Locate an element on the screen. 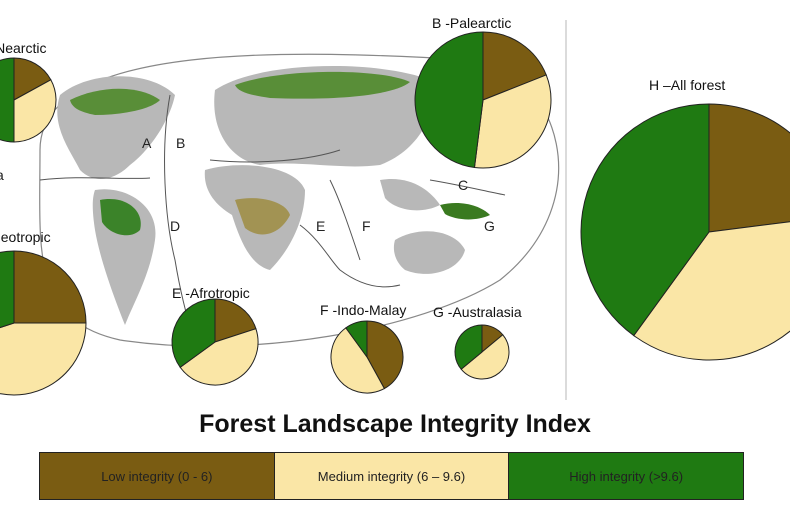 This screenshot has width=790, height=527. pie-slice-indomalay-high is located at coordinates (356, 339).